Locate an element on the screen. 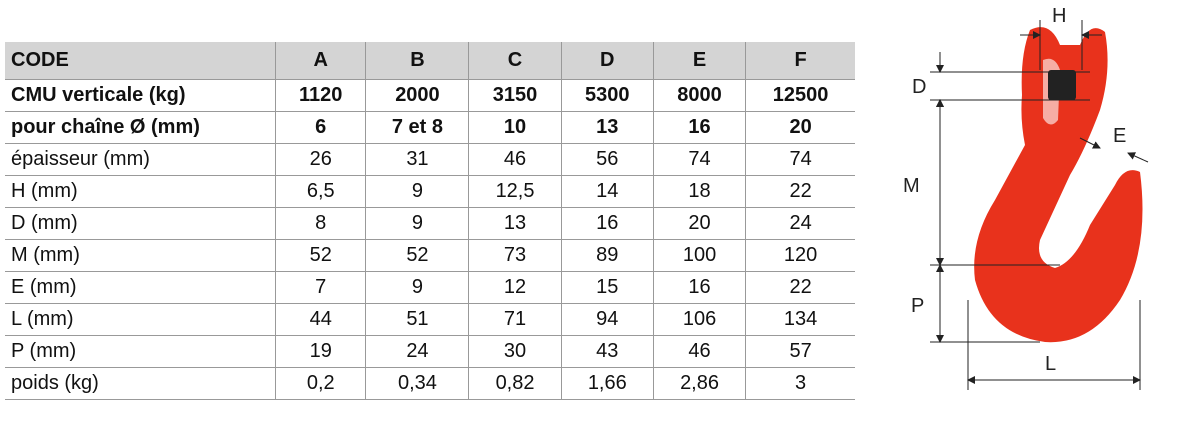  table-cell: H (mm) is located at coordinates (140, 191).